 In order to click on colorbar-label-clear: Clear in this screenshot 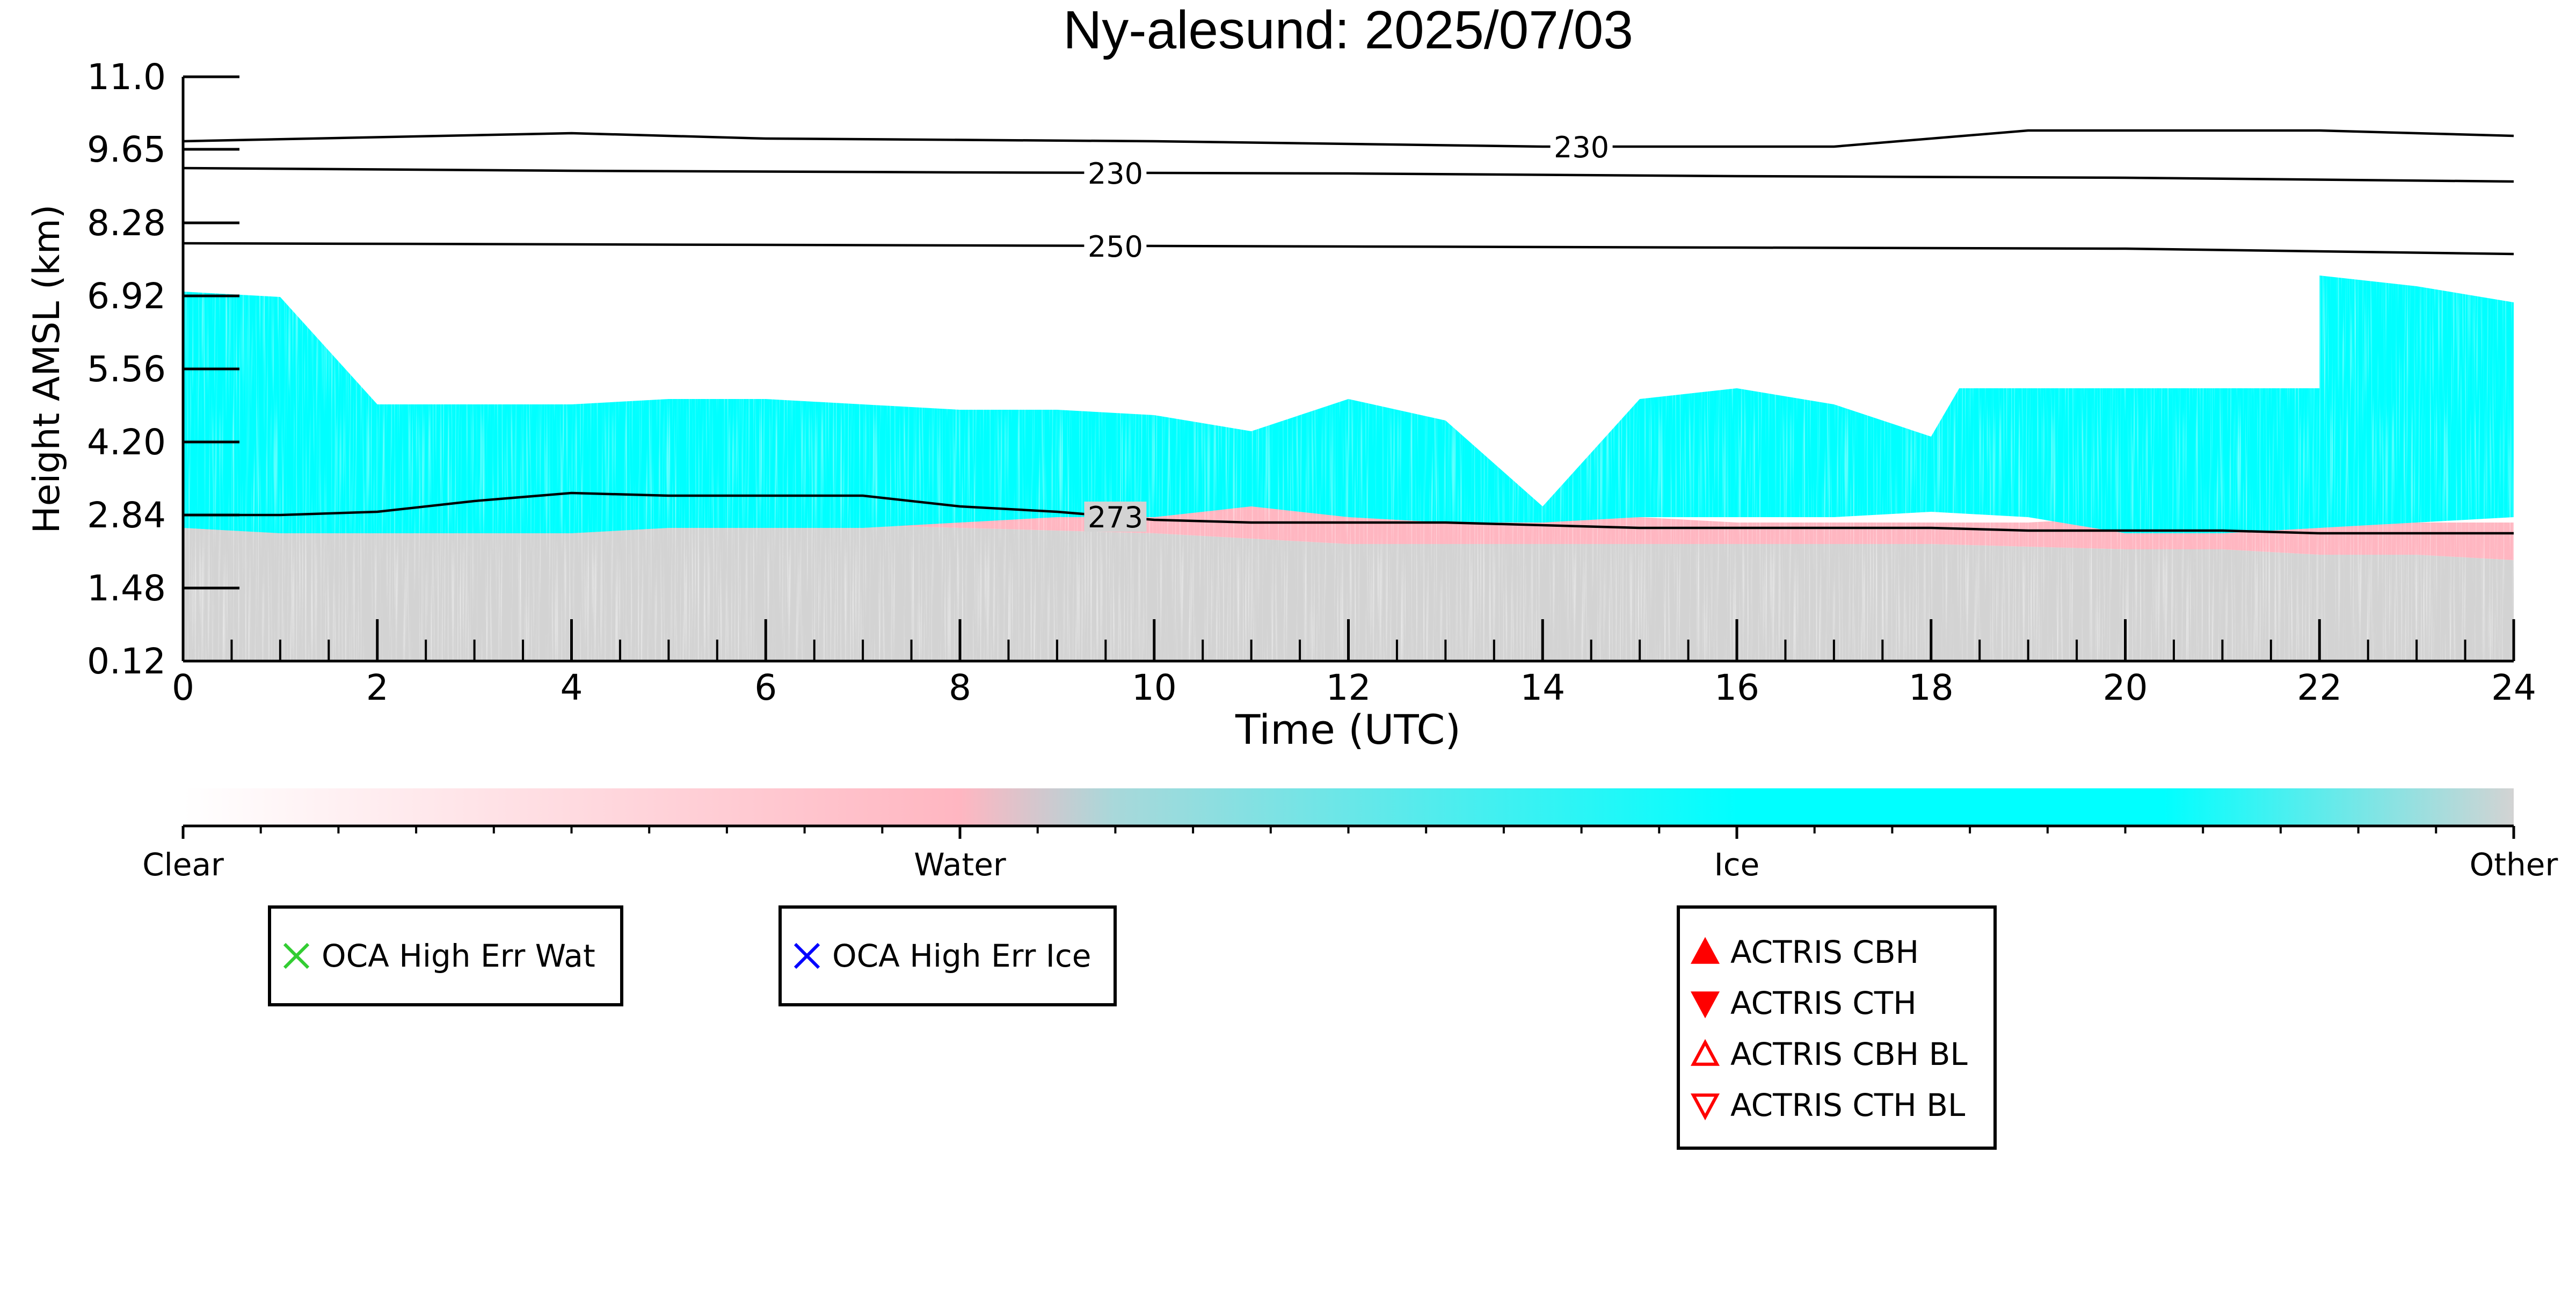, I will do `click(183, 864)`.